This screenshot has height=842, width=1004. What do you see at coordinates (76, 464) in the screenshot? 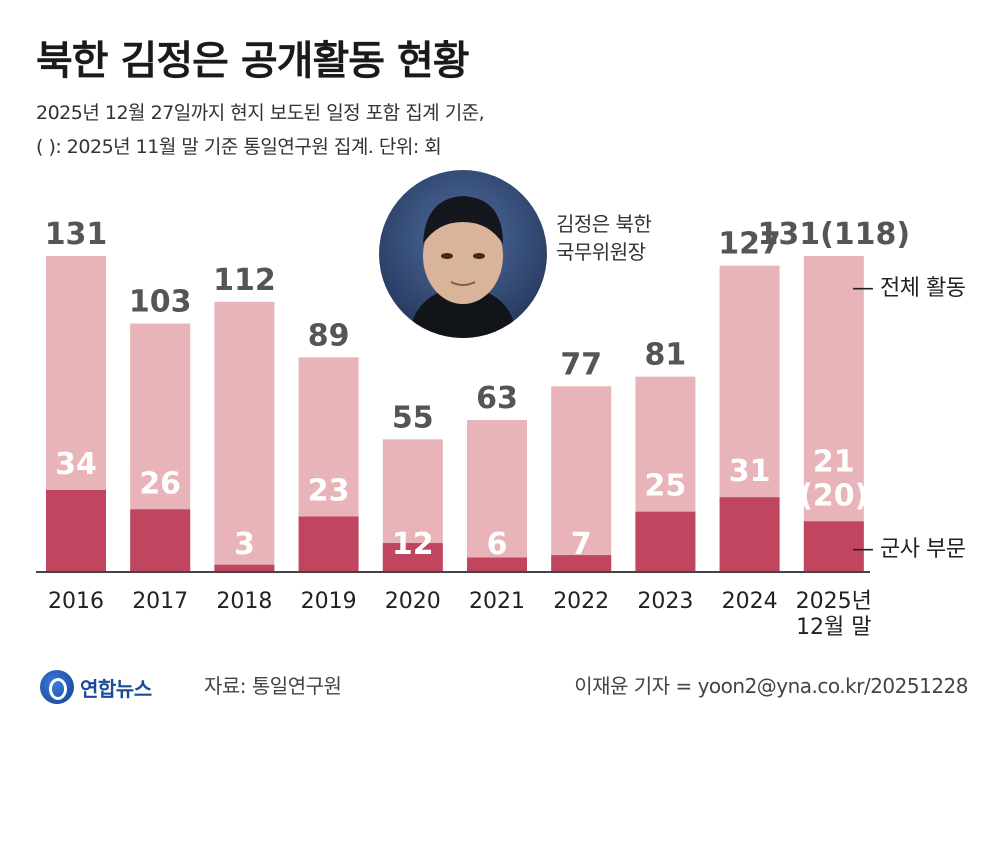
I see `label-military-0: 34` at bounding box center [76, 464].